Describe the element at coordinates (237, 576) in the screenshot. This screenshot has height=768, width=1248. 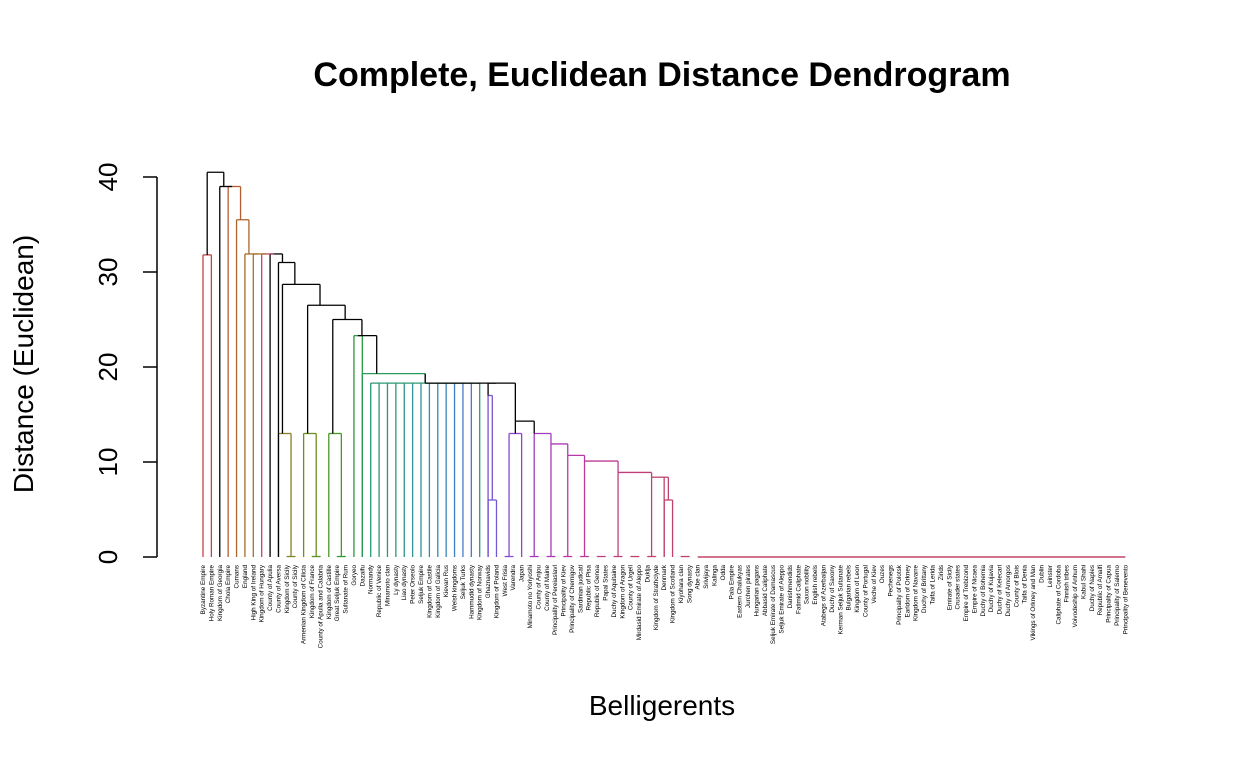
I see `leaf-label: Cumans` at that location.